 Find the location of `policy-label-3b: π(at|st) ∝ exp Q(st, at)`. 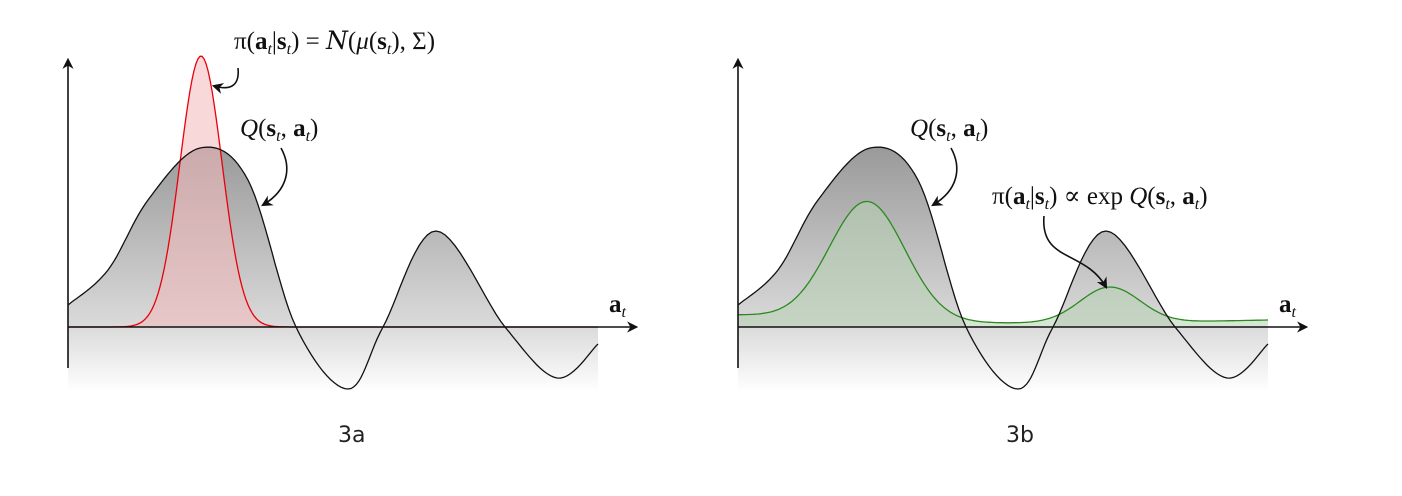

policy-label-3b: π(at|st) ∝ exp Q(st, at) is located at coordinates (1100, 198).